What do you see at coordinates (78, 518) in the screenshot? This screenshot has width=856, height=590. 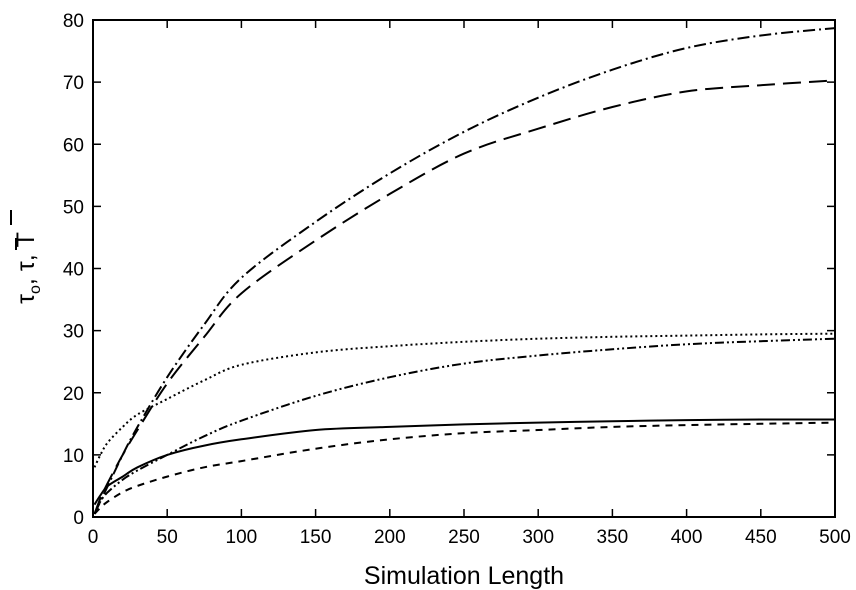 I see `y-tick-label: 0` at bounding box center [78, 518].